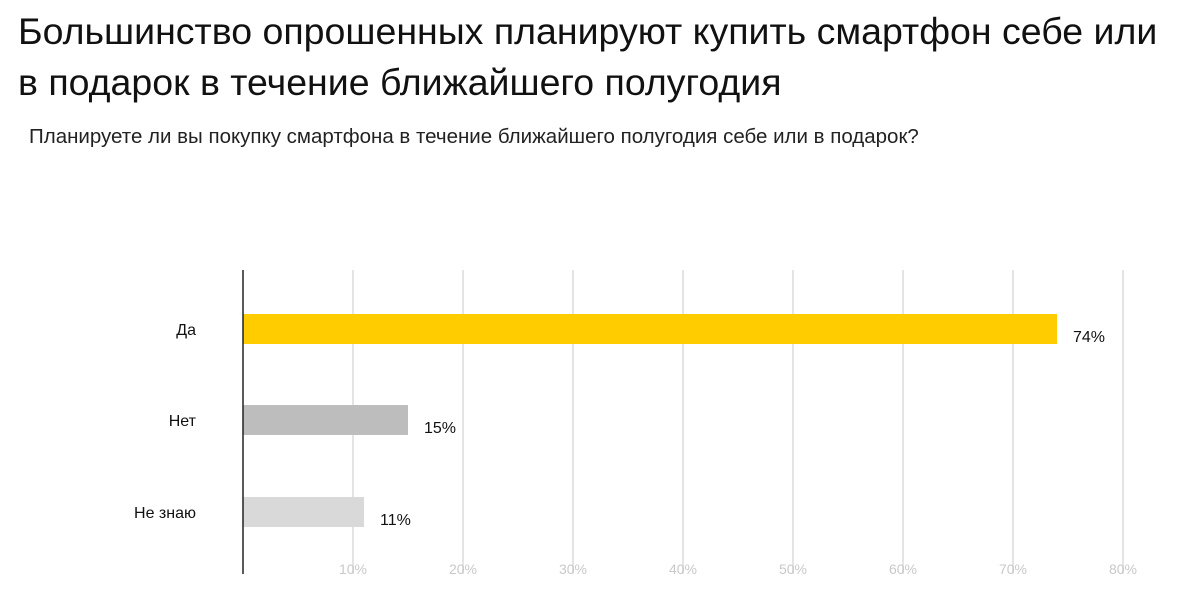 Image resolution: width=1191 pixels, height=615 pixels. I want to click on value-label: 15%, so click(440, 428).